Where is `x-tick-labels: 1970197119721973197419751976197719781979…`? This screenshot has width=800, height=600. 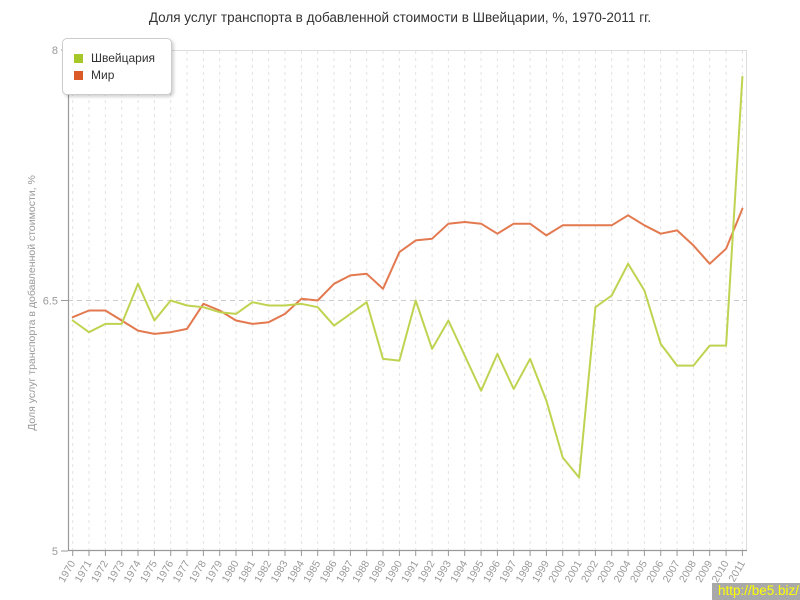 x-tick-labels: 1970197119721973197419751976197719781979… is located at coordinates (402, 571).